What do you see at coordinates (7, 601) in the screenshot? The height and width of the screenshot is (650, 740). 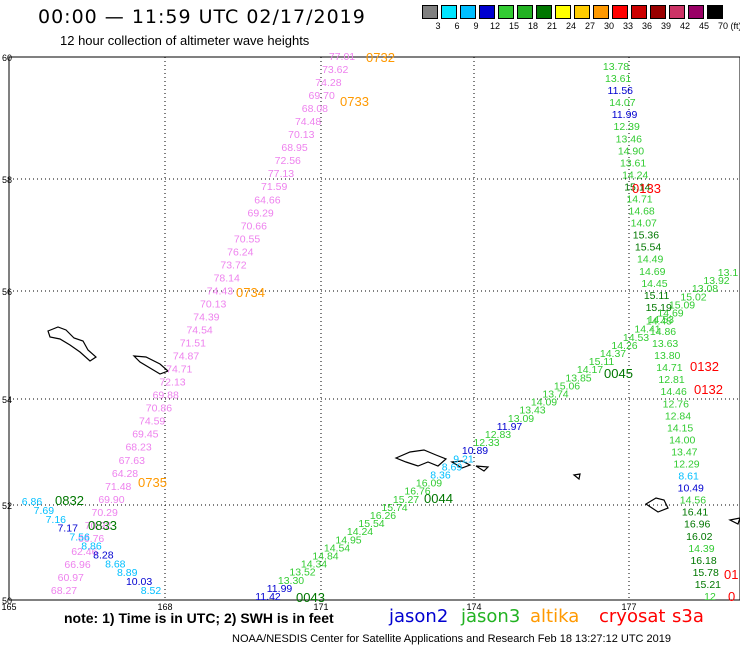 I see `lat-tick-label: 50` at bounding box center [7, 601].